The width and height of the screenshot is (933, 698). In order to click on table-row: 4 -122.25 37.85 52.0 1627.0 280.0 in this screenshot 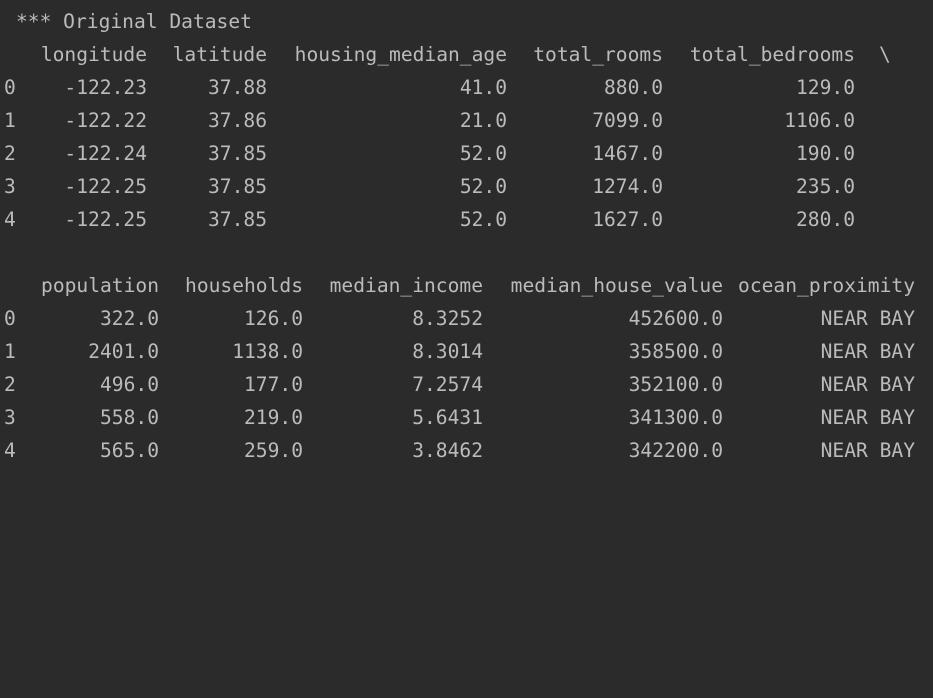, I will do `click(466, 219)`.